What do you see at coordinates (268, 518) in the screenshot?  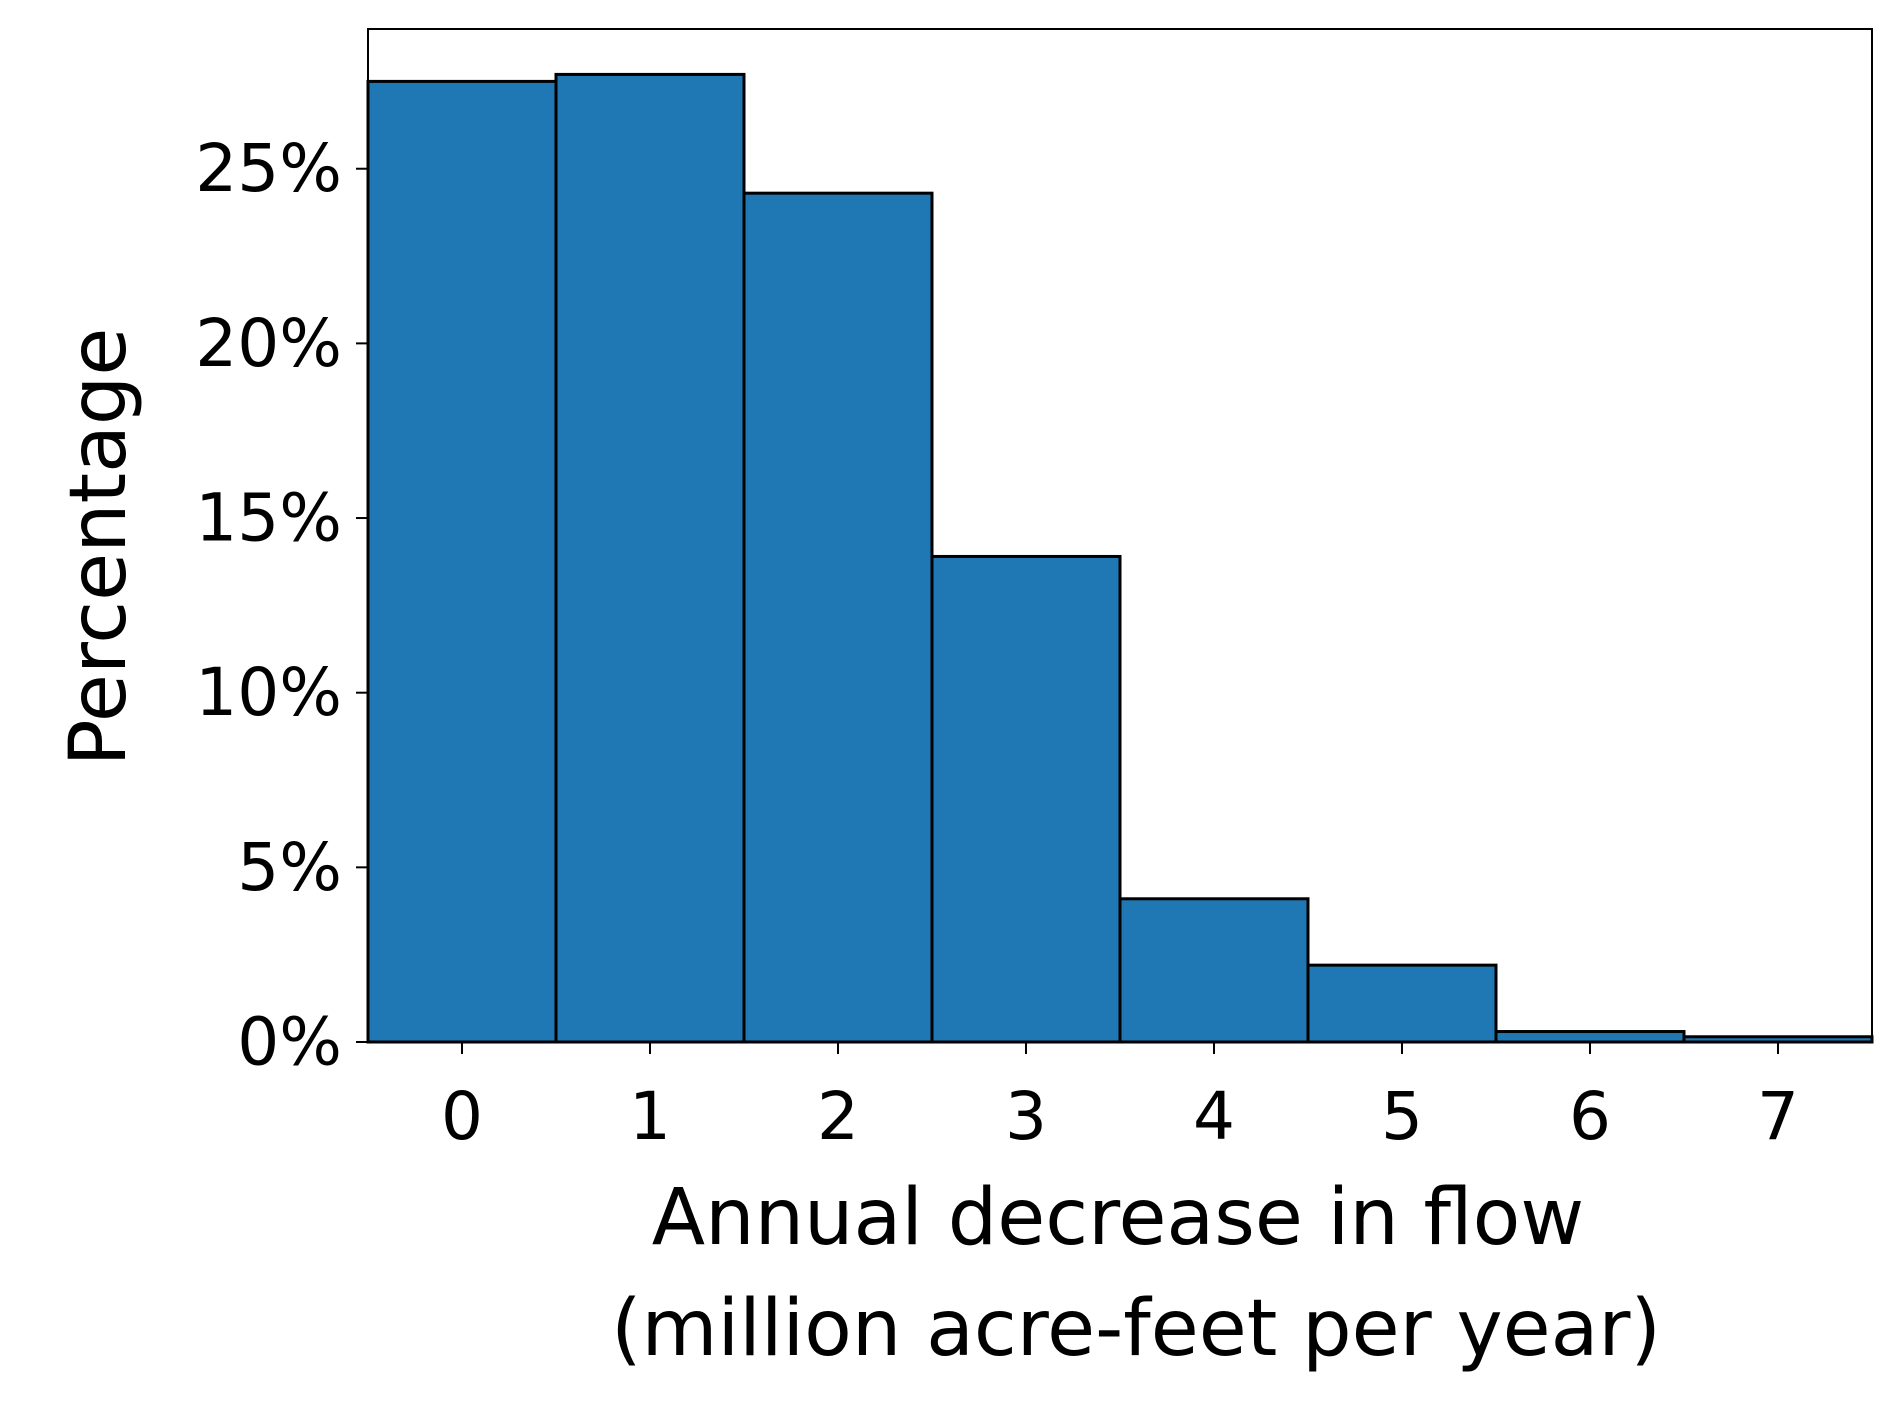 I see `y-tick-label: 15%` at bounding box center [268, 518].